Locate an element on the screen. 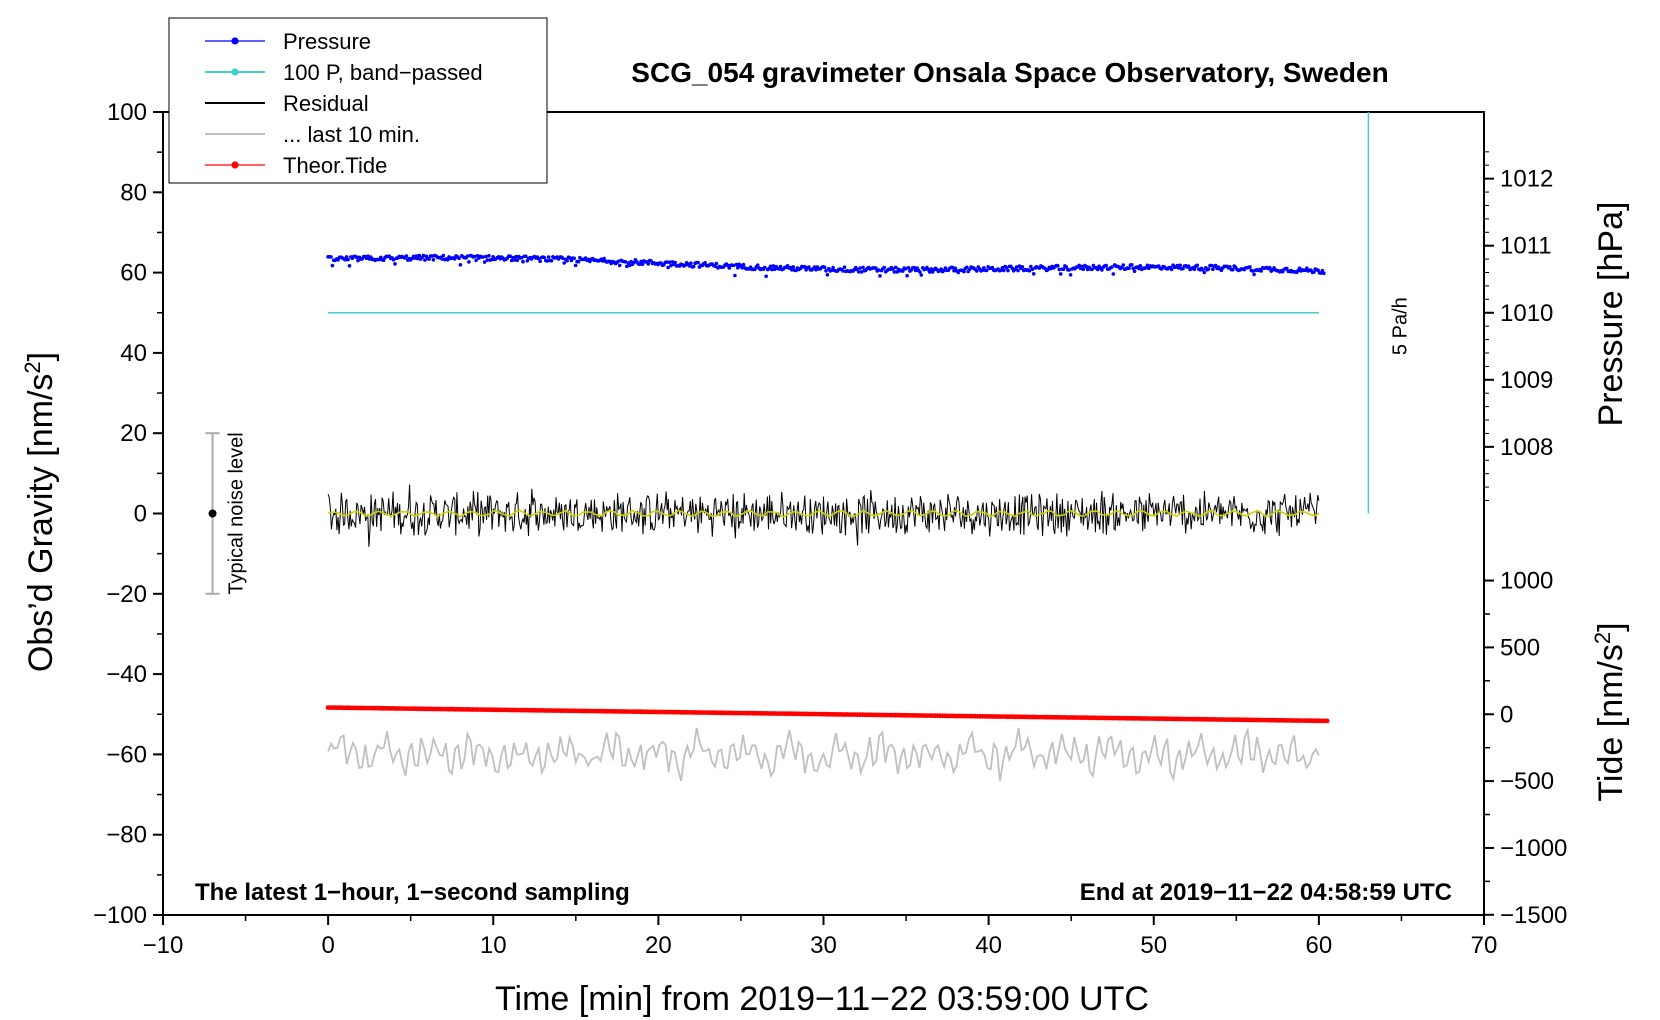 Image resolution: width=1660 pixels, height=1020 pixels. legend-label: 100 P, band−passed is located at coordinates (383, 72).